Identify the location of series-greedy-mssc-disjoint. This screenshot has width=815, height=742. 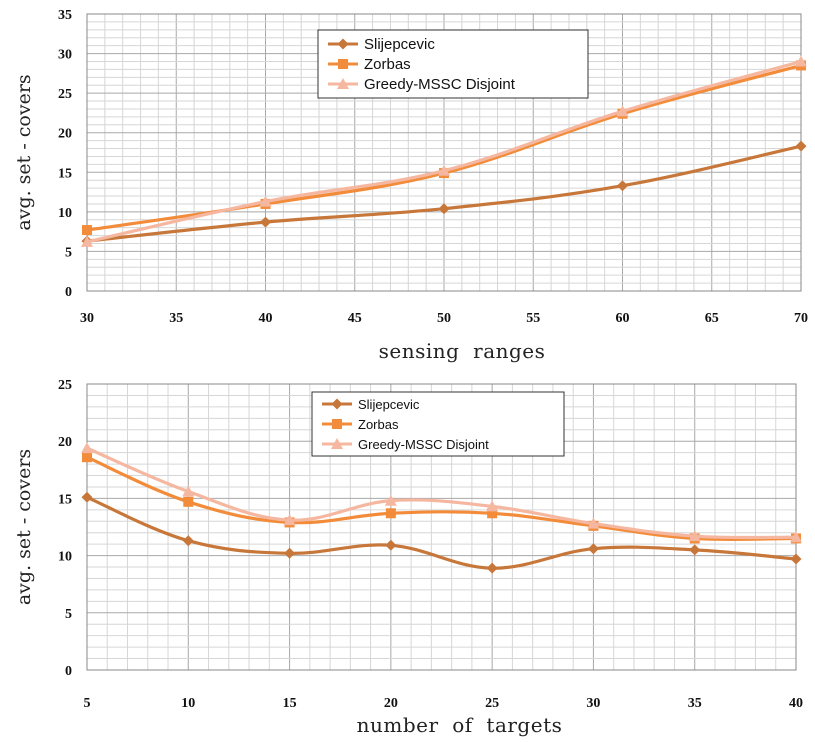
(441, 492).